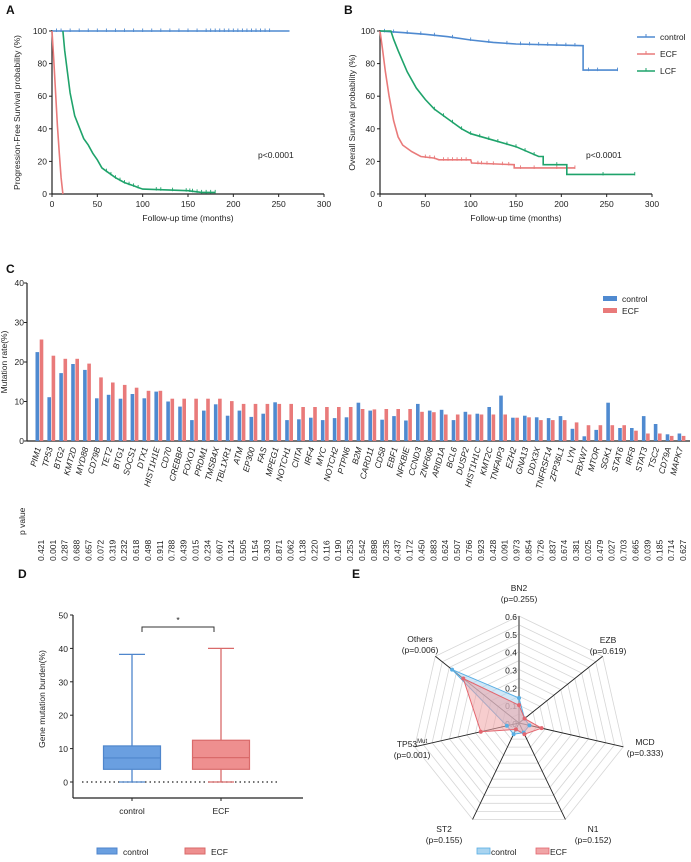 Image resolution: width=691 pixels, height=862 pixels. What do you see at coordinates (429, 425) in the screenshot?
I see `bar-control-znf608` at bounding box center [429, 425].